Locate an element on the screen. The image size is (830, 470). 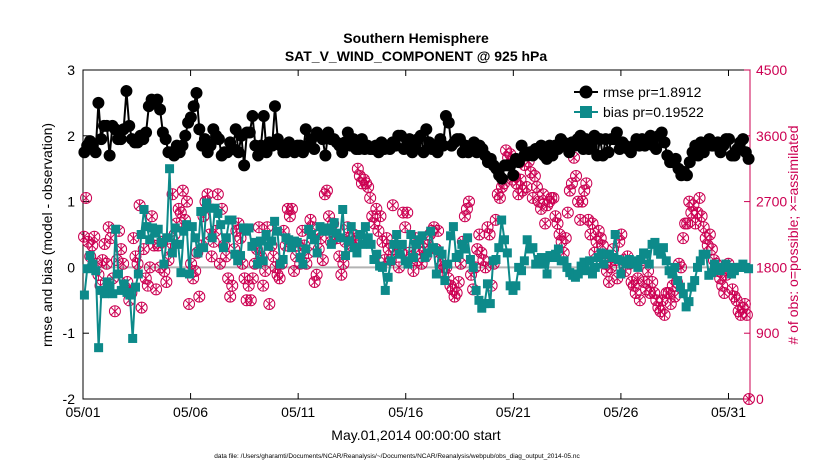
legend: rmse pr=1.8912 bias pr=0.19522 is located at coordinates (639, 102).